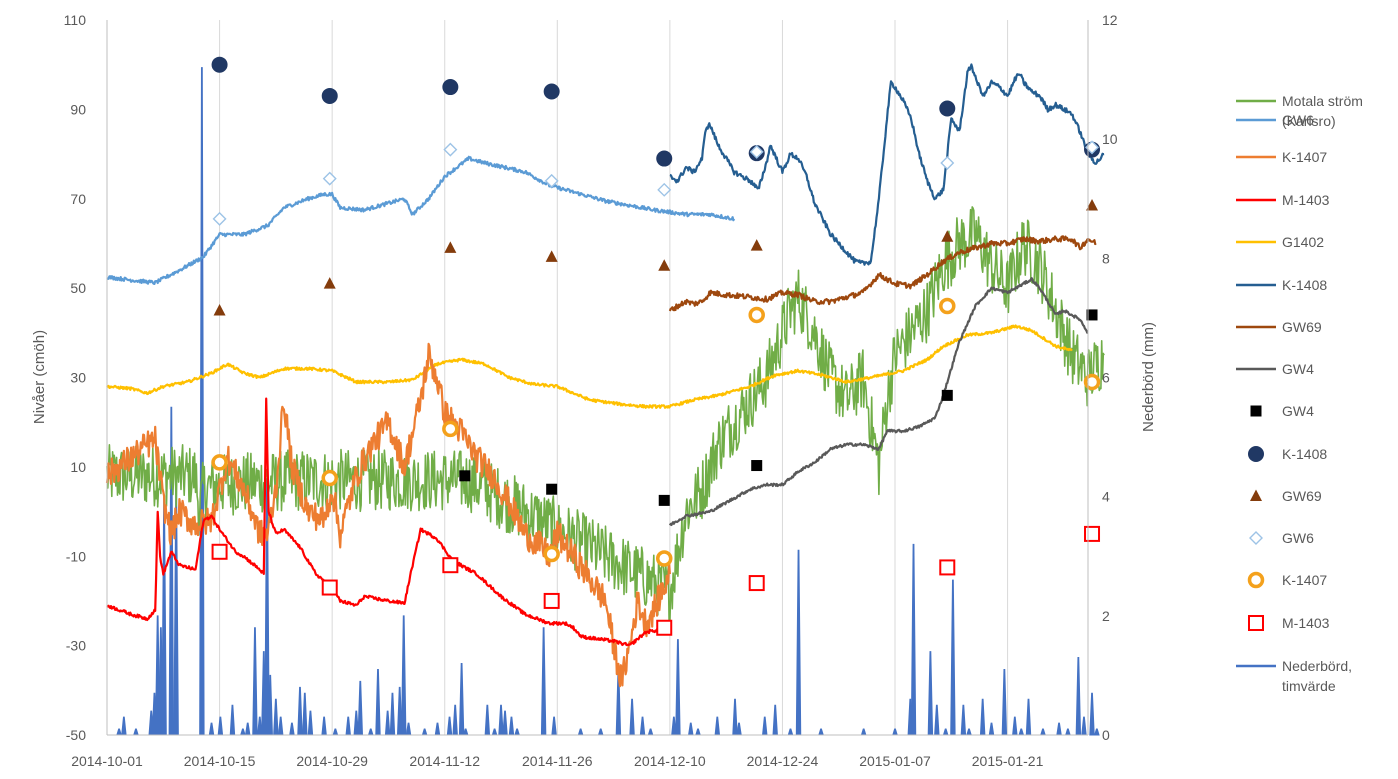  I want to click on legend-item-13-label: M-1403, so click(1306, 623).